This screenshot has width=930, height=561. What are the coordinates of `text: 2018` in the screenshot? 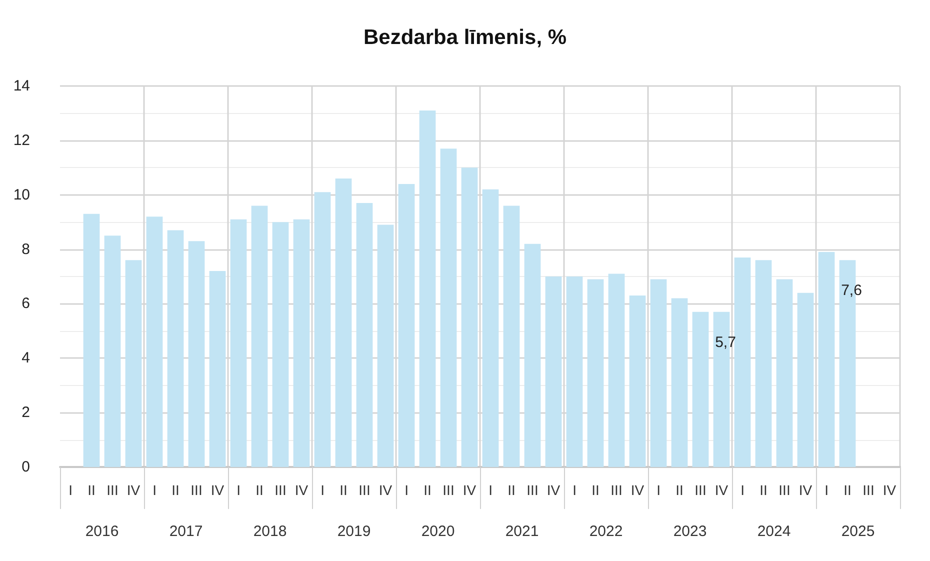 It's located at (270, 531).